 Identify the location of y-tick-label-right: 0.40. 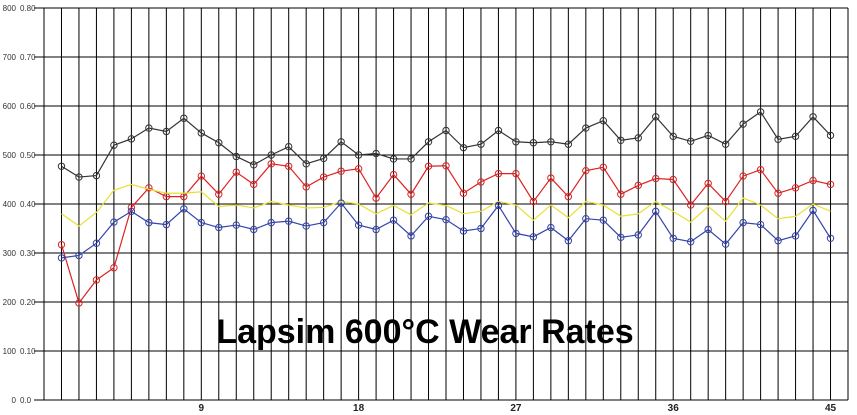
(28, 204).